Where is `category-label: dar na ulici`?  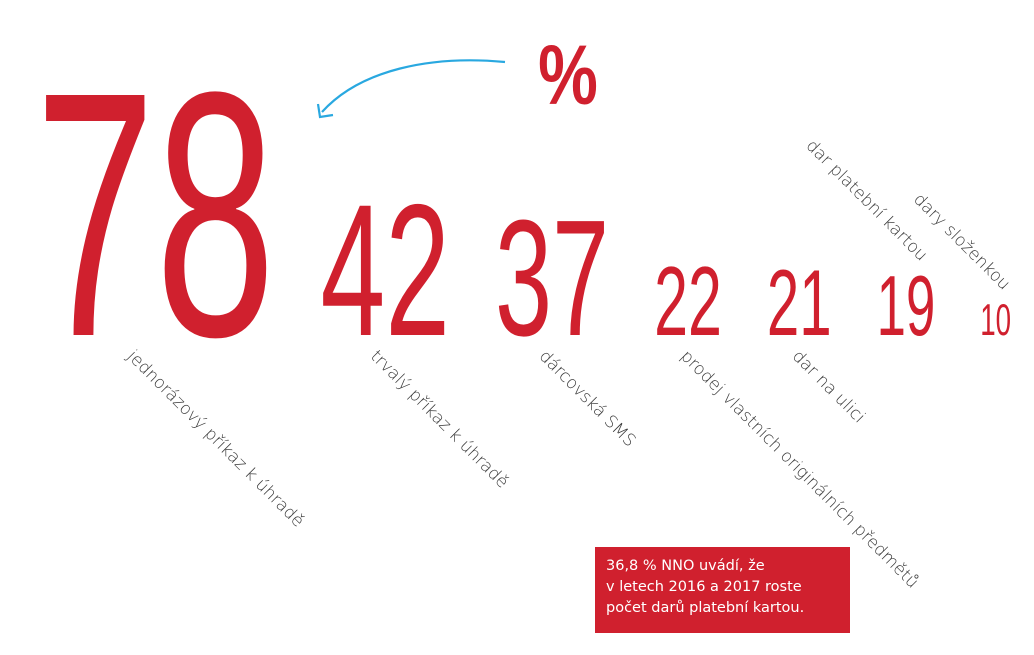
category-label: dar na ulici is located at coordinates (828, 386).